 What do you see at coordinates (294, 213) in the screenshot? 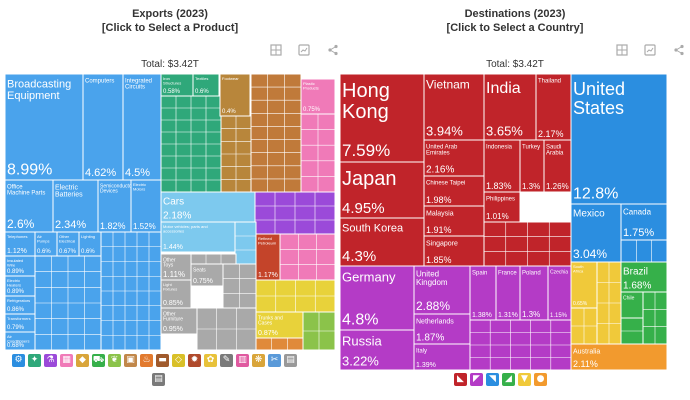
I see `exports-chemicals-detail` at bounding box center [294, 213].